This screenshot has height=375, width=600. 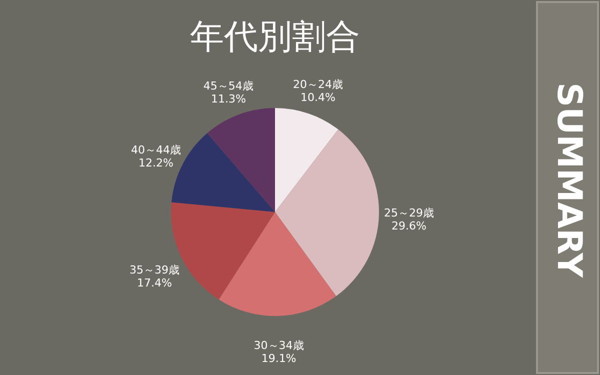 What do you see at coordinates (409, 226) in the screenshot?
I see `data-label: 29.6%` at bounding box center [409, 226].